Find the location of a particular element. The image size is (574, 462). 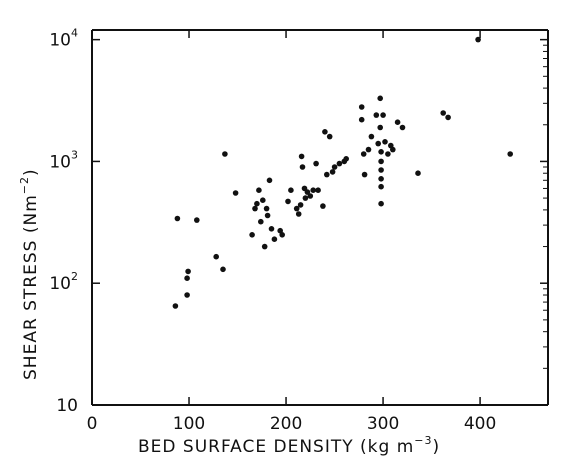

x-axis-title-sup: −3 is located at coordinates (423, 440).